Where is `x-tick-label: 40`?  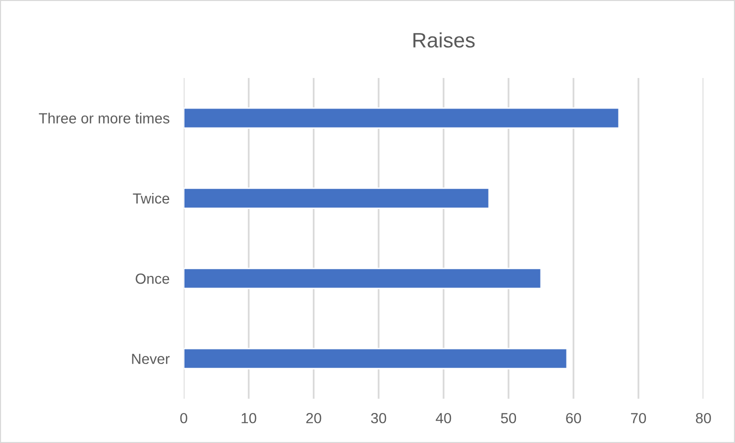
x-tick-label: 40 is located at coordinates (444, 418).